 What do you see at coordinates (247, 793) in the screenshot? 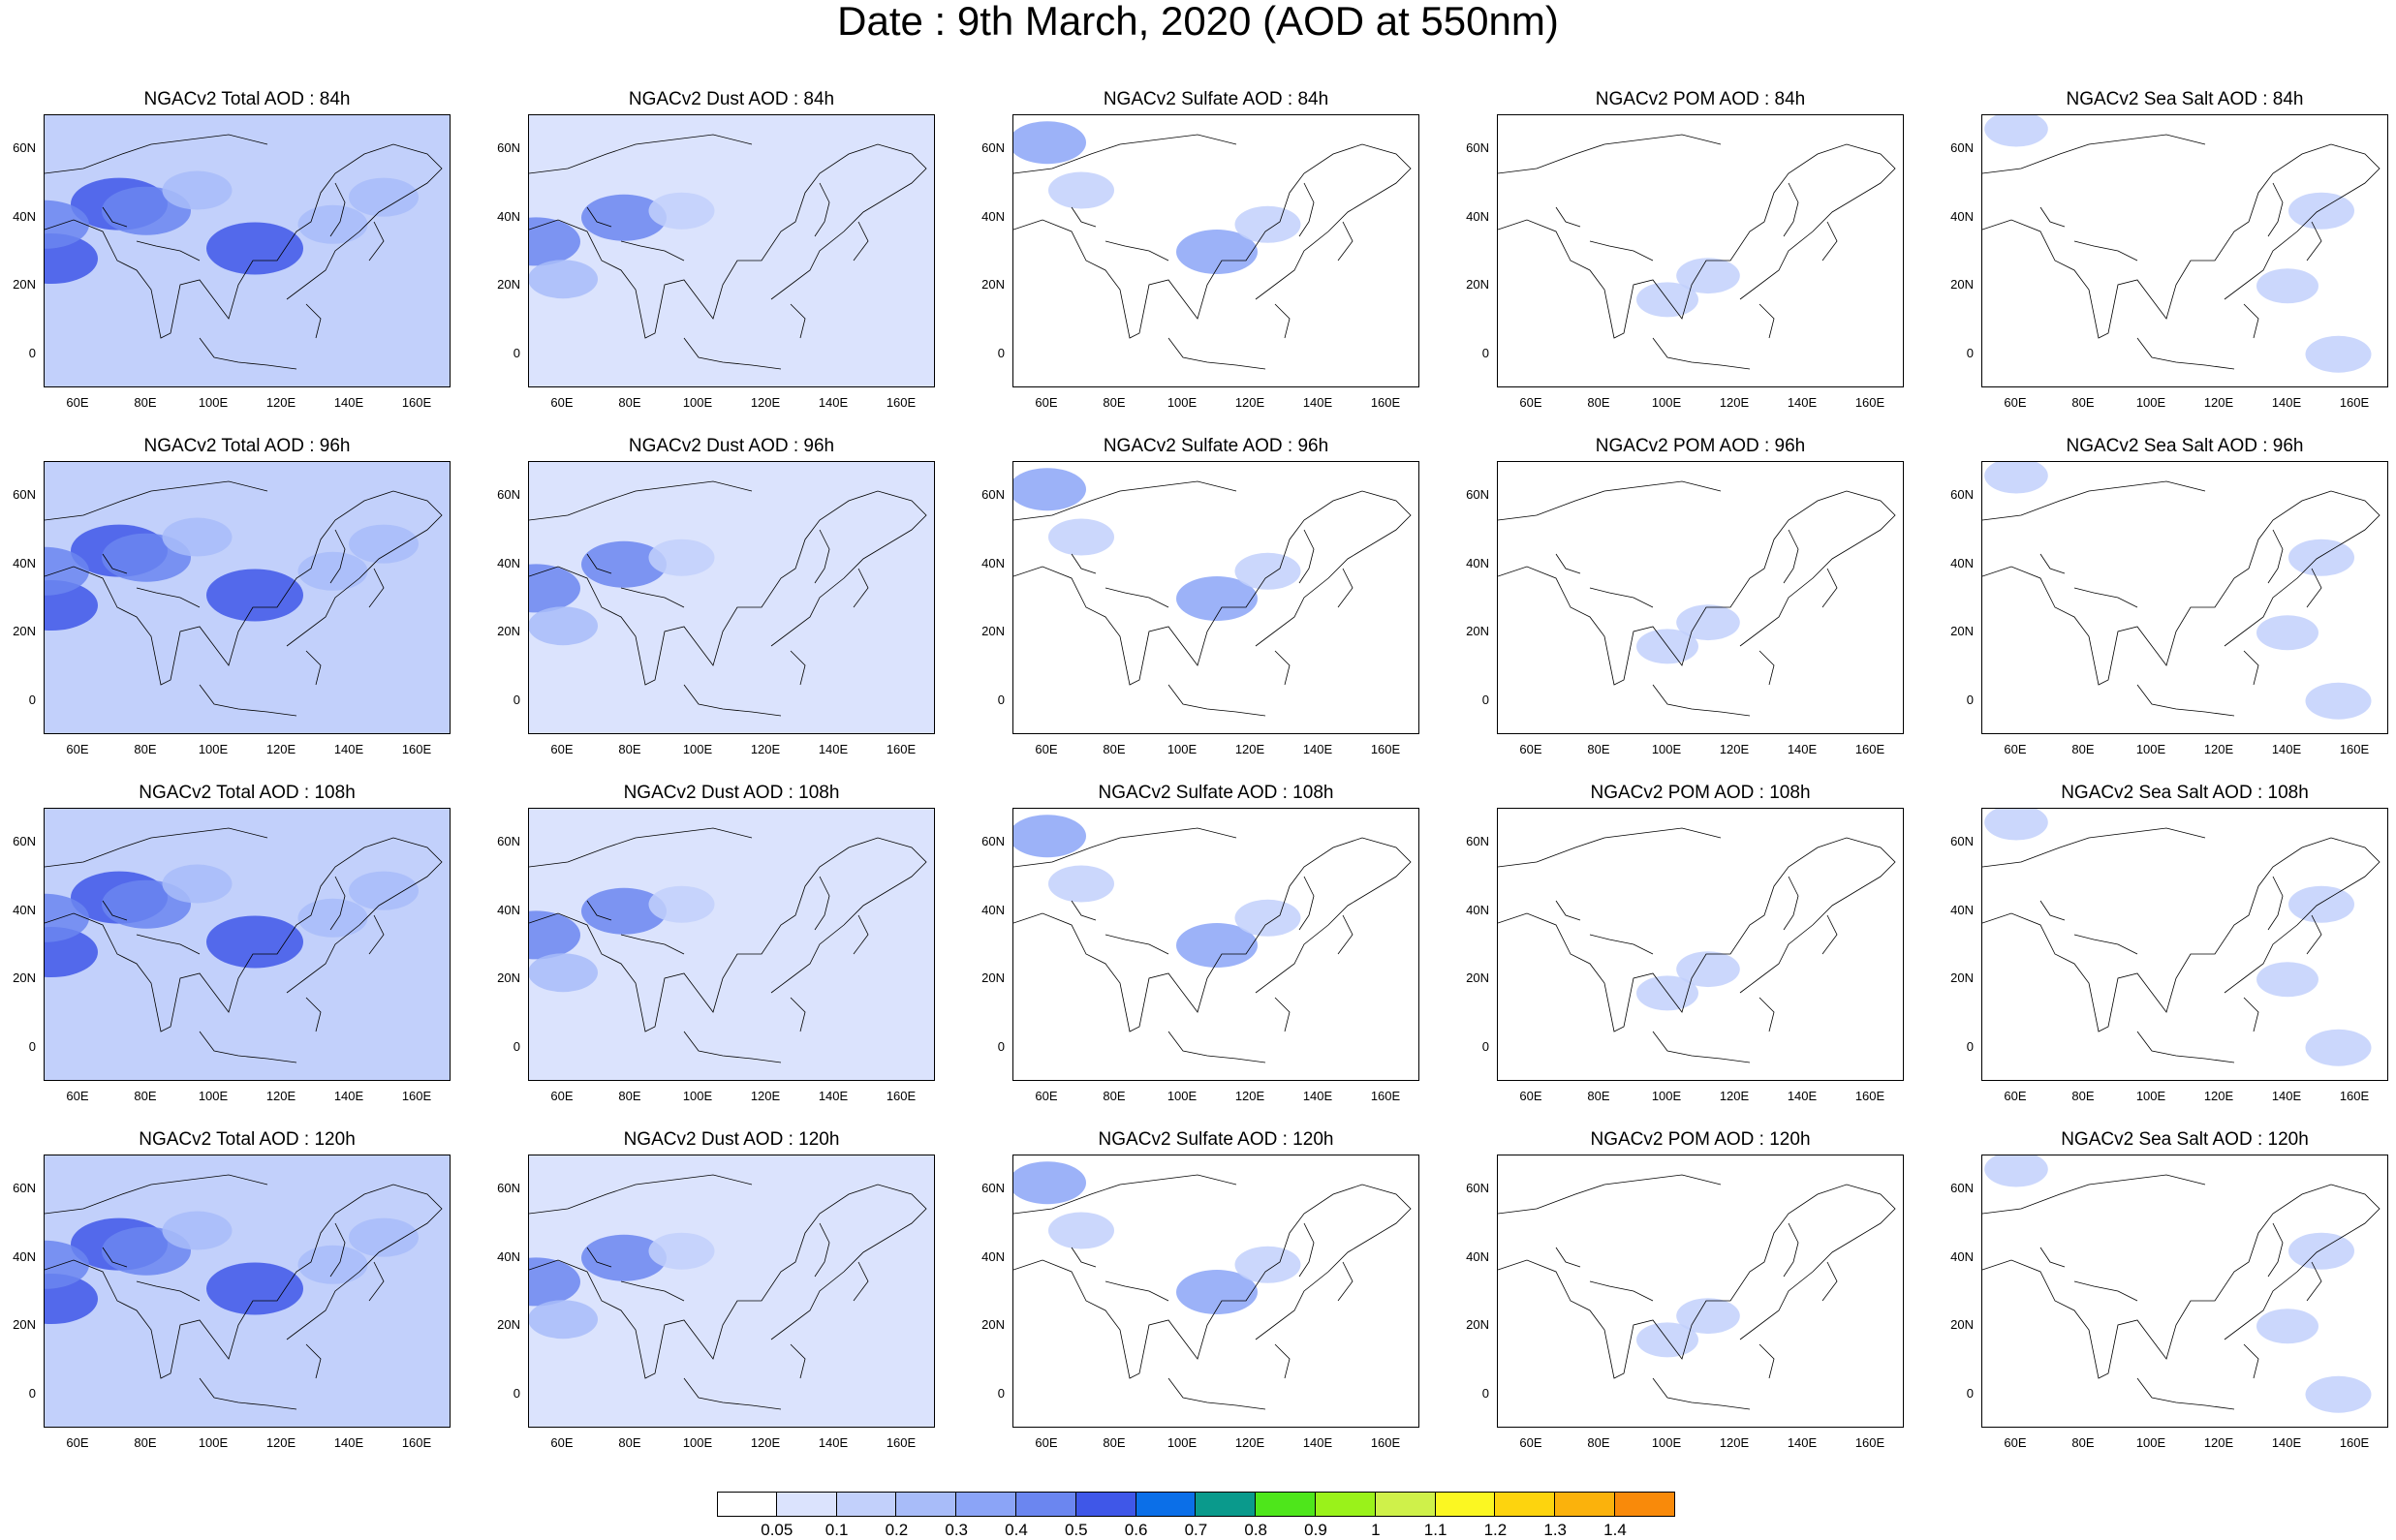
I see `panel-title: NGACv2 Total AOD : 108h` at bounding box center [247, 793].